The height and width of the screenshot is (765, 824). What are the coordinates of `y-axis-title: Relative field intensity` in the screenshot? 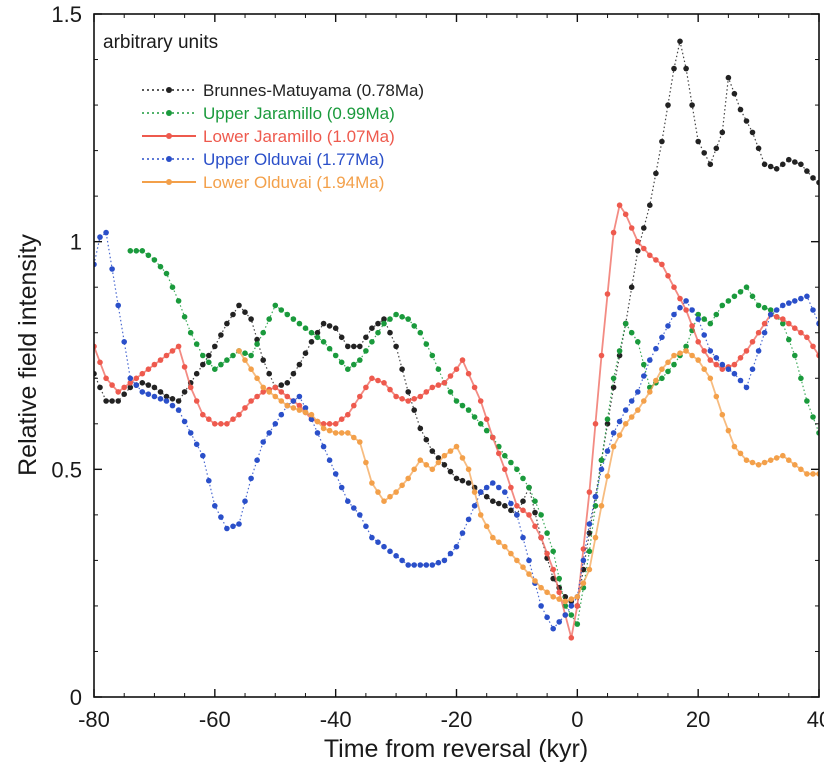 It's located at (28, 355).